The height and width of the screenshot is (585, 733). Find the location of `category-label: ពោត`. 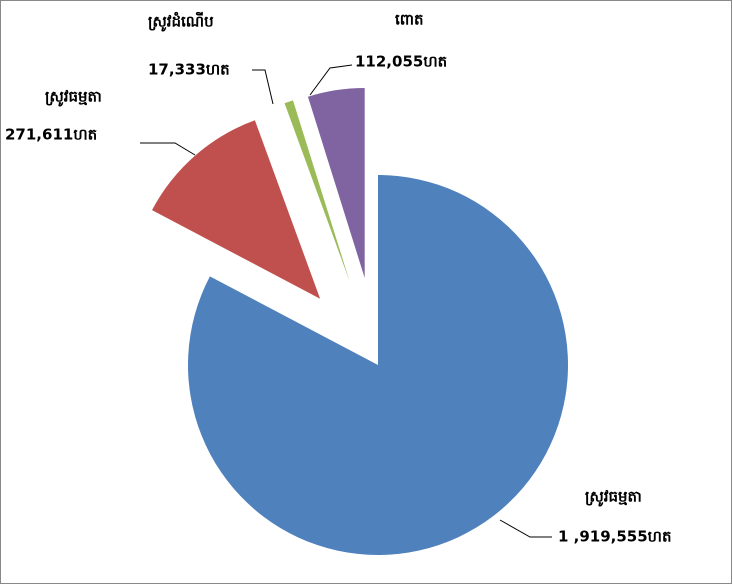

category-label: ពោត is located at coordinates (409, 20).